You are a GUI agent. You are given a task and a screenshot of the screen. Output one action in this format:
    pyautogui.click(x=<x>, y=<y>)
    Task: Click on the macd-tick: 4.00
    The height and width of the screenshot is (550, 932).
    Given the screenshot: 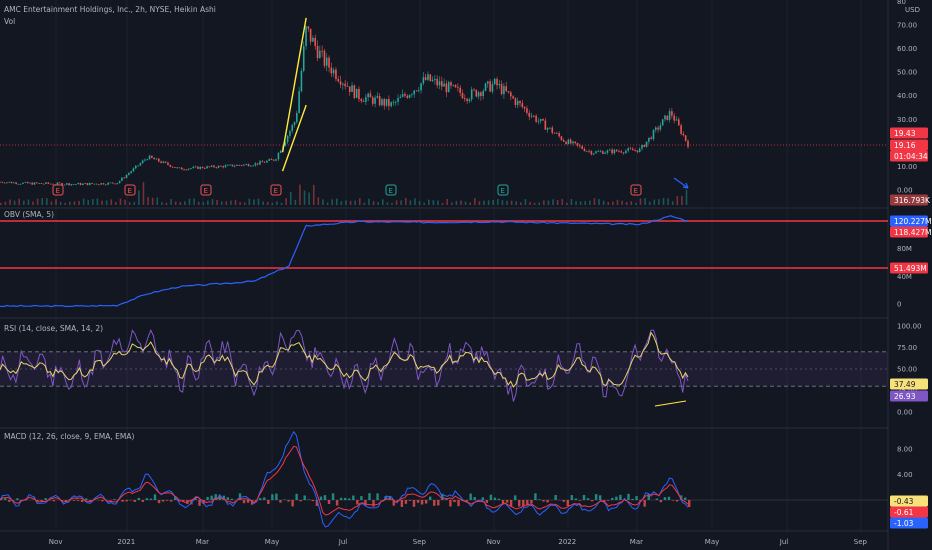 What is the action you would take?
    pyautogui.click(x=905, y=475)
    